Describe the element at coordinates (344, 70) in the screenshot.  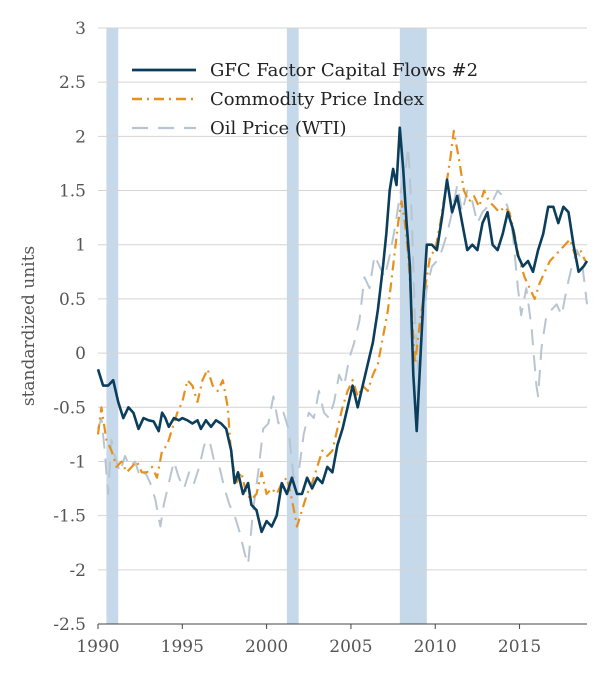
I see `legend-label: GFC Factor Capital Flows #2` at that location.